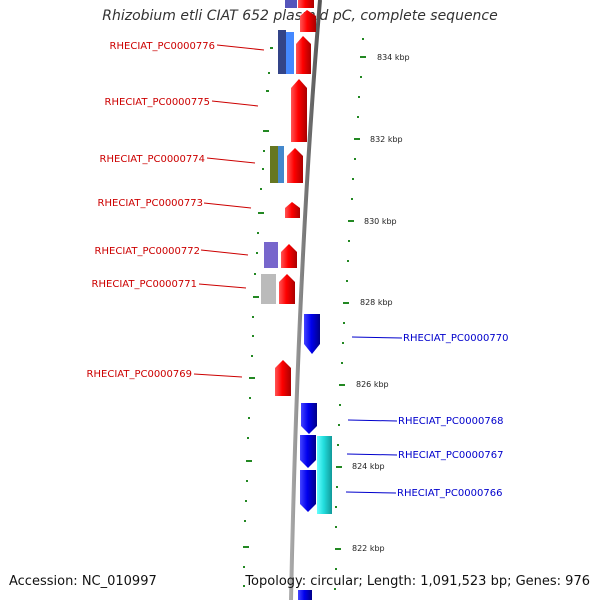 The height and width of the screenshot is (600, 600). Describe the element at coordinates (83, 581) in the screenshot. I see `accession-text: Accession: NC_010997` at that location.